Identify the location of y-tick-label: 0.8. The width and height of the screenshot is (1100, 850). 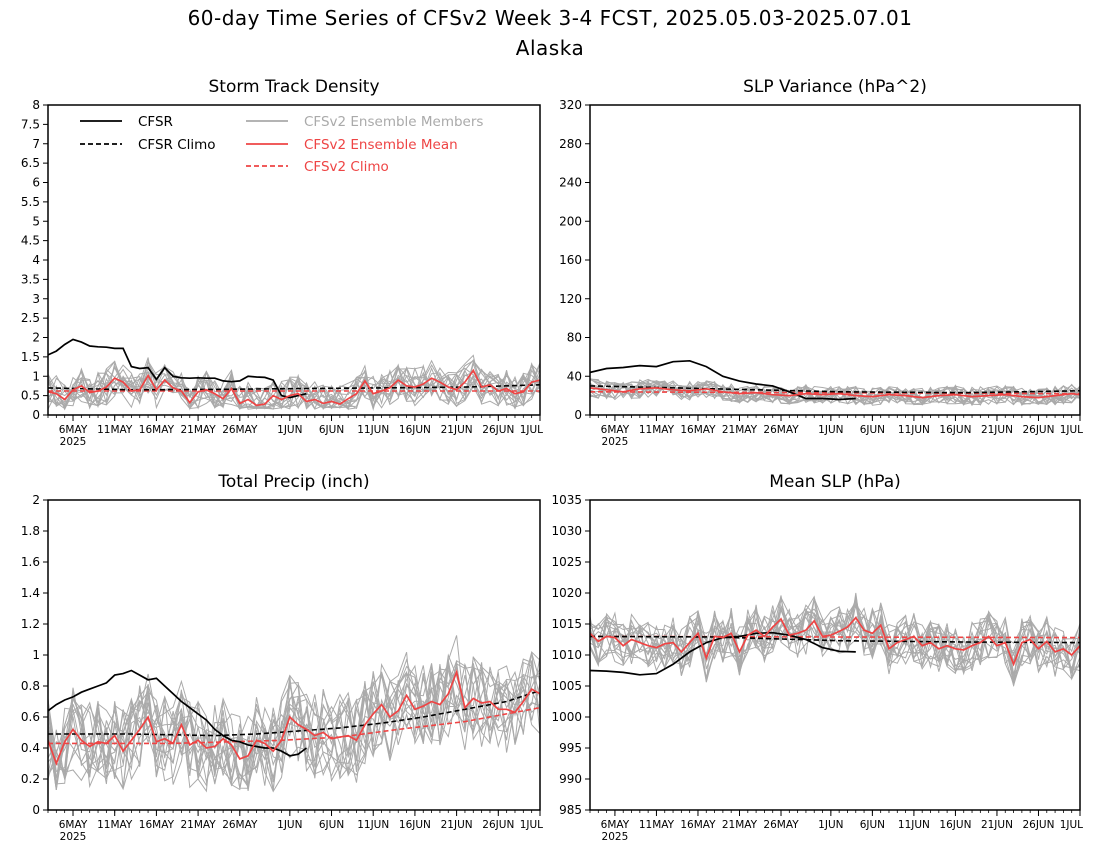
(30, 686).